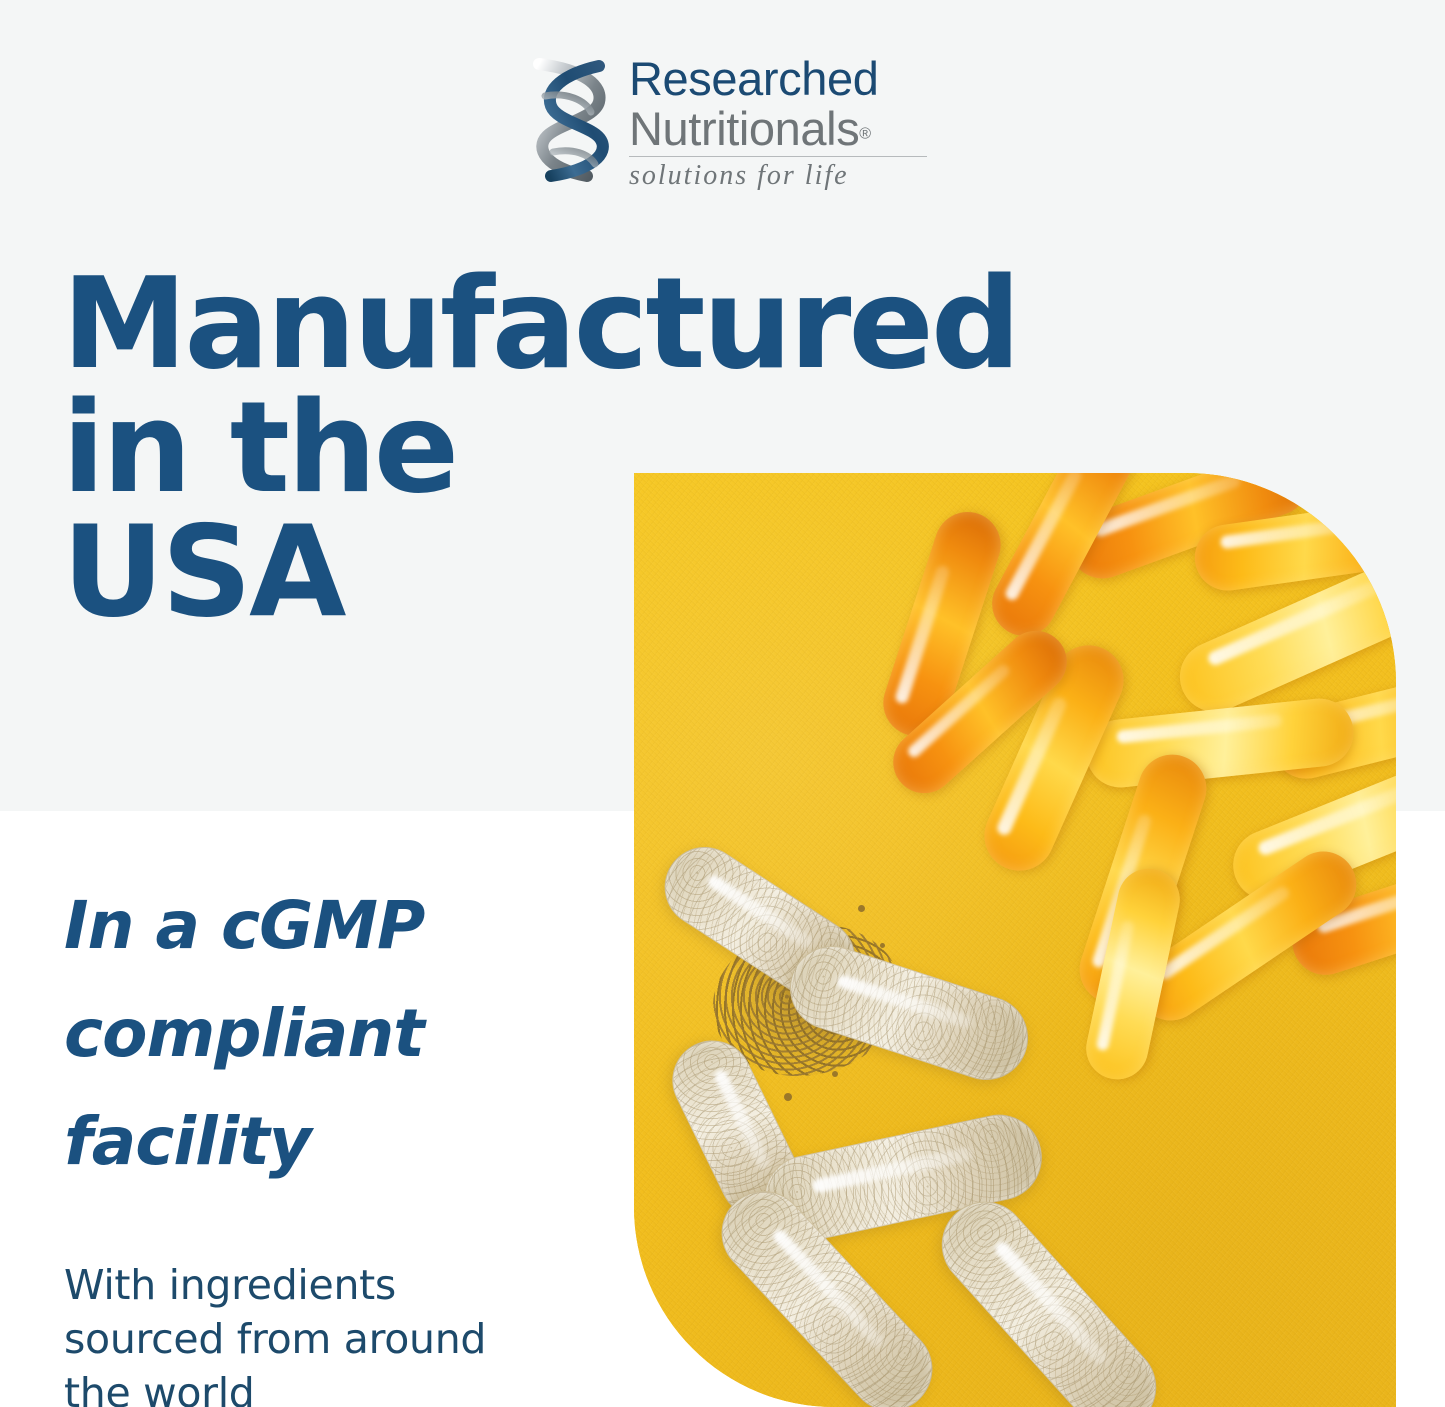 The width and height of the screenshot is (1445, 1407). What do you see at coordinates (778, 156) in the screenshot?
I see `brand-divider` at bounding box center [778, 156].